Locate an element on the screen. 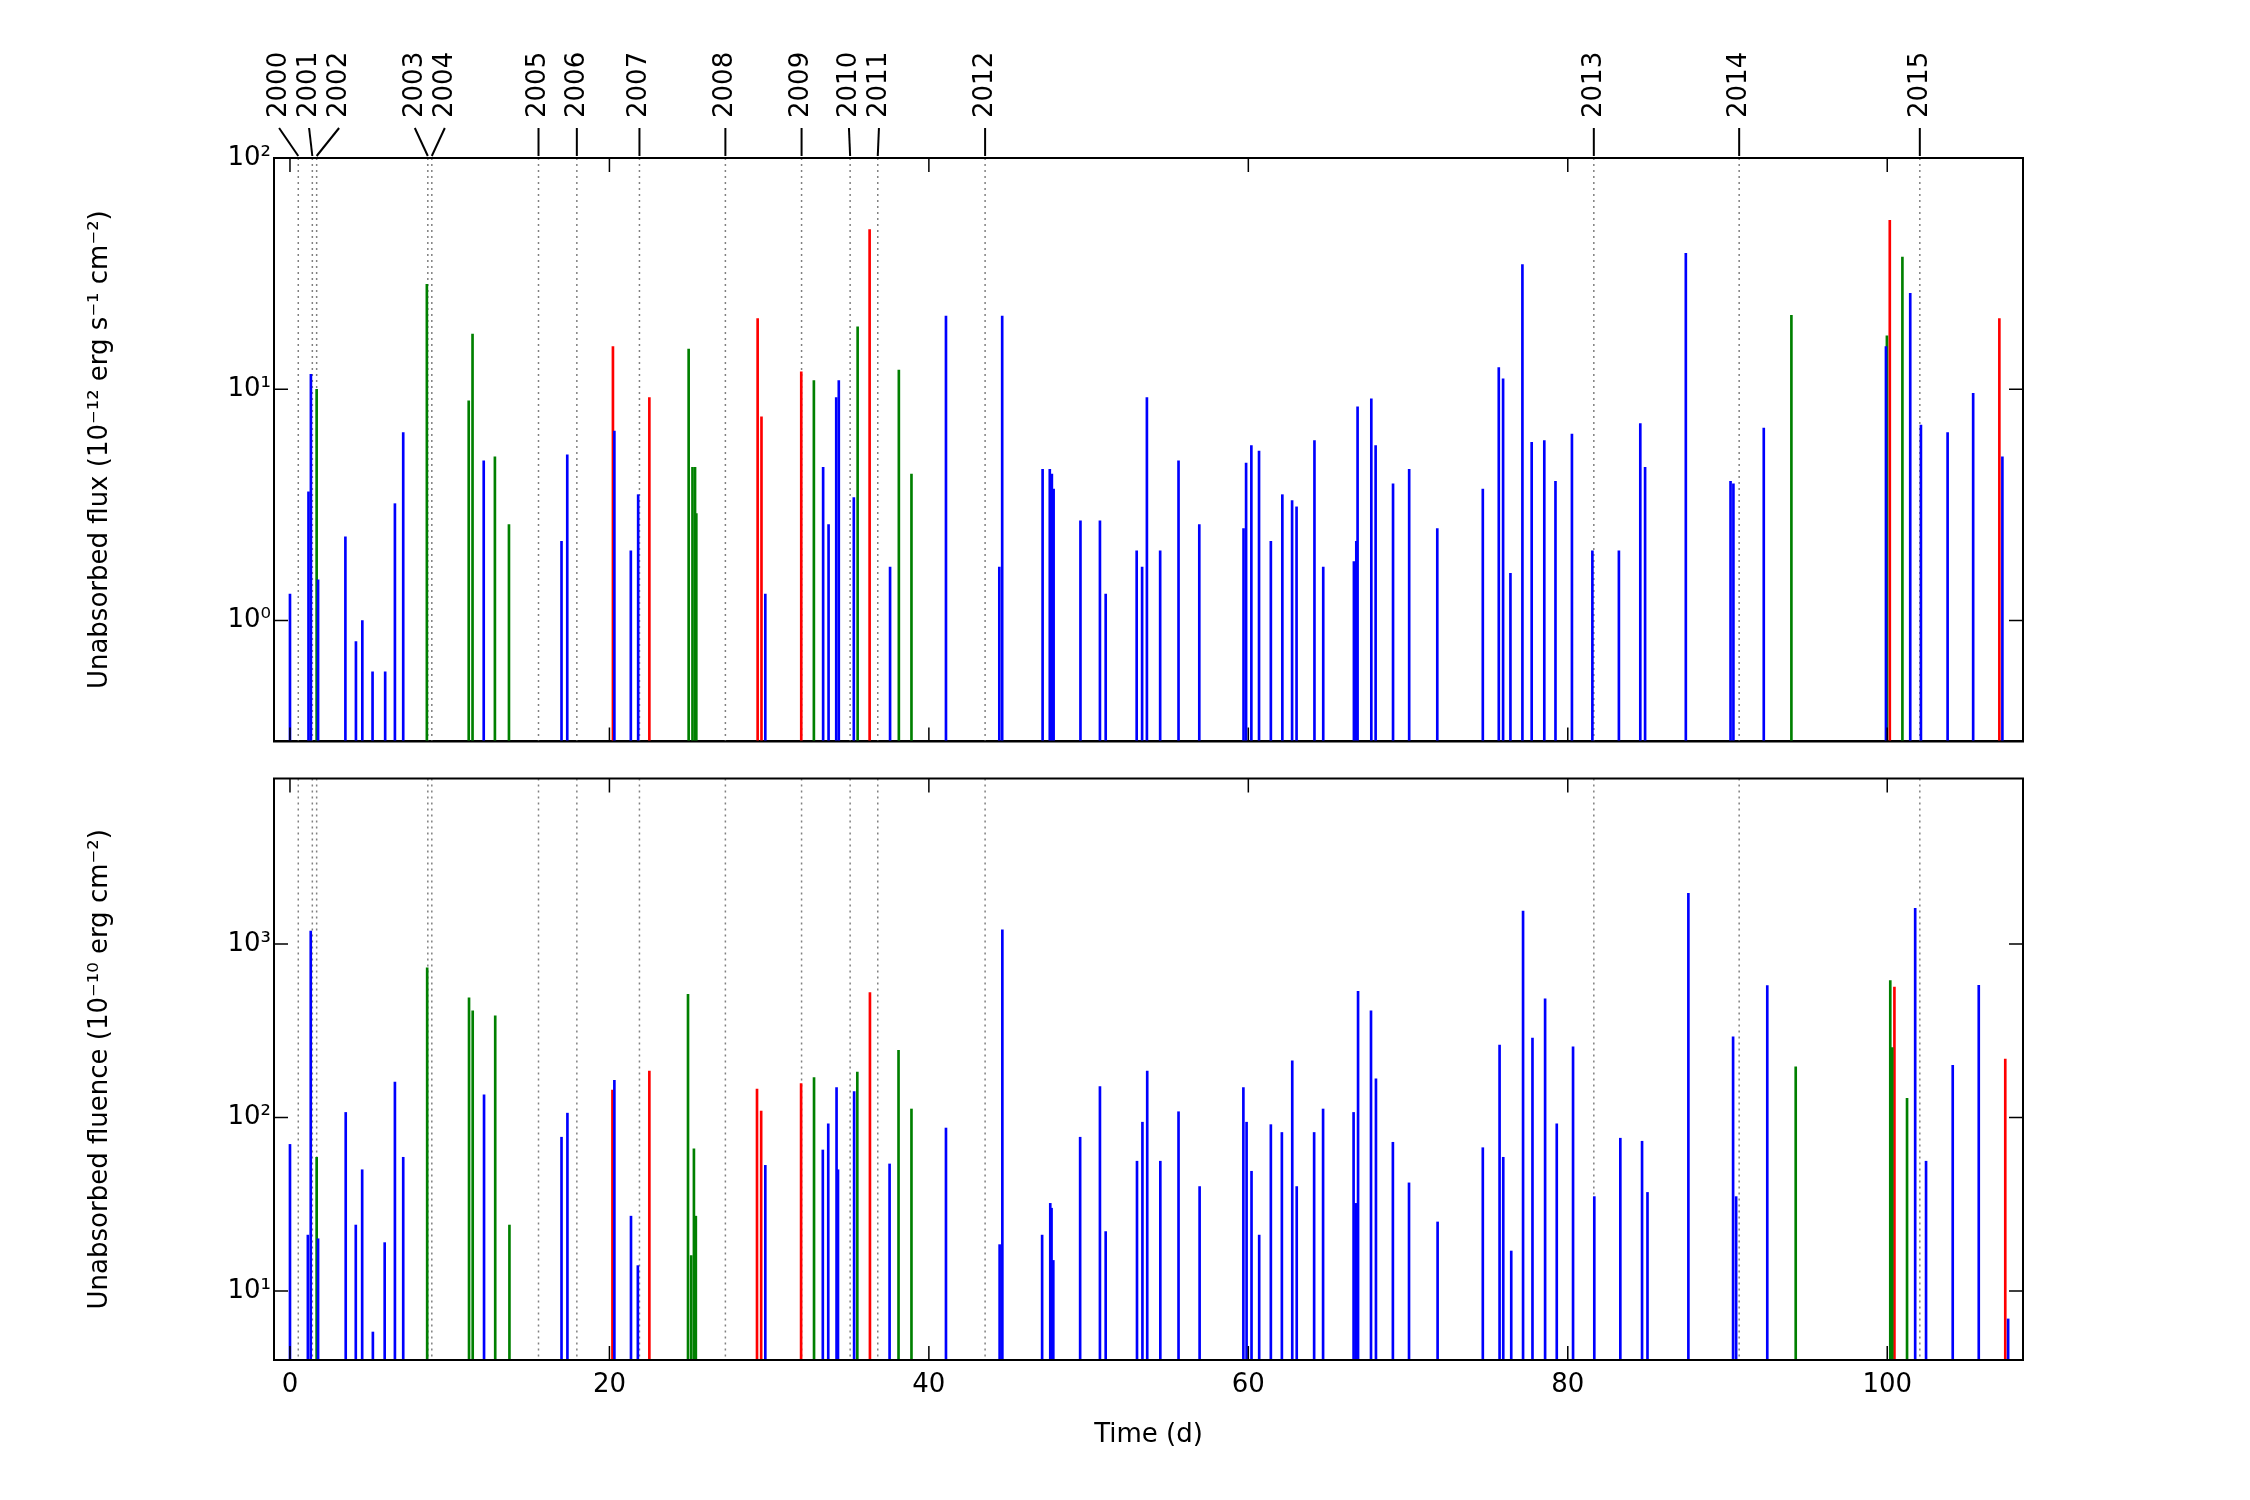 Image resolution: width=2250 pixels, height=1500 pixels. text: 2013 is located at coordinates (1591, 84).